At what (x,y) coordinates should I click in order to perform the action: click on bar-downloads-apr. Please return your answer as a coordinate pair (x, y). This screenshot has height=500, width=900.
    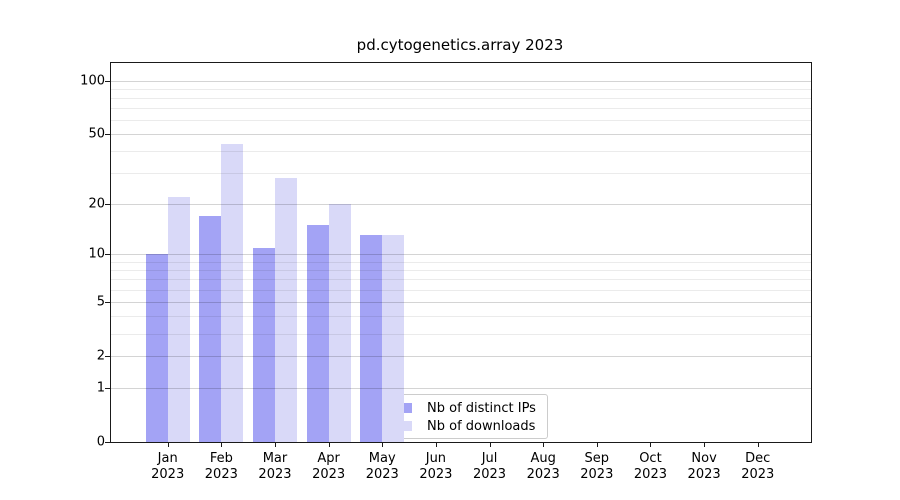
    Looking at the image, I should click on (339, 322).